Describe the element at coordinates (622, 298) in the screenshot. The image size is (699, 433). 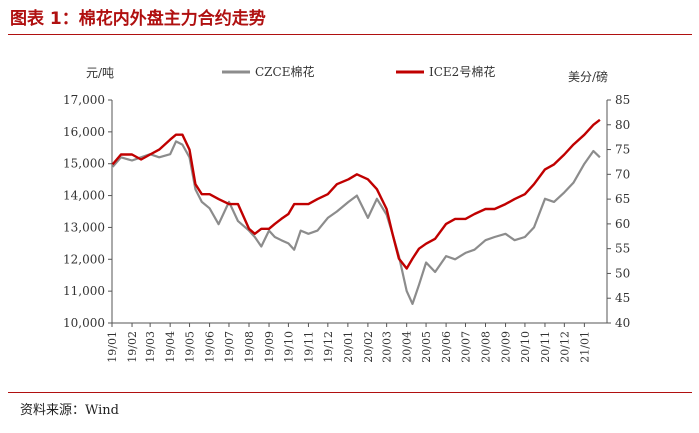
I see `right-tick-label: 45` at that location.